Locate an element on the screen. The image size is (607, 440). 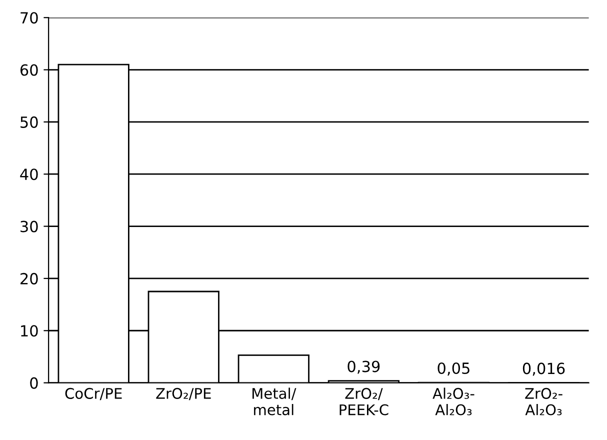
y-tick-label: 60 is located at coordinates (29, 70).